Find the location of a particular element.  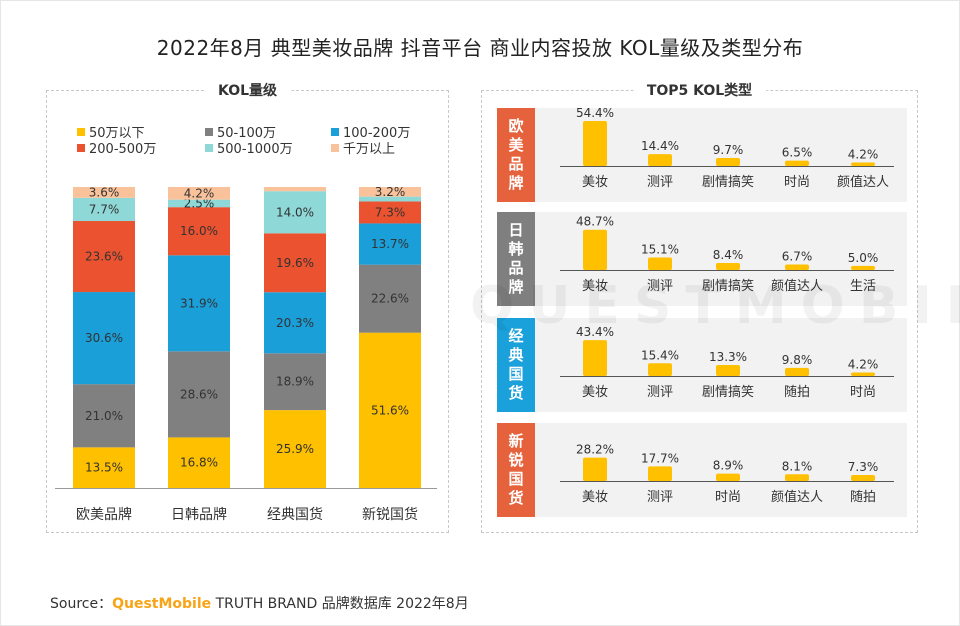

segment-value-label: 14.0% is located at coordinates (295, 212).